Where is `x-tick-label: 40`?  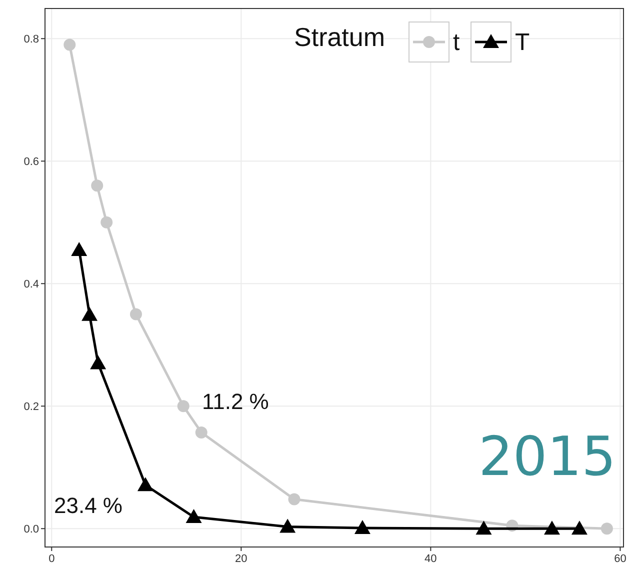
x-tick-label: 40 is located at coordinates (430, 559).